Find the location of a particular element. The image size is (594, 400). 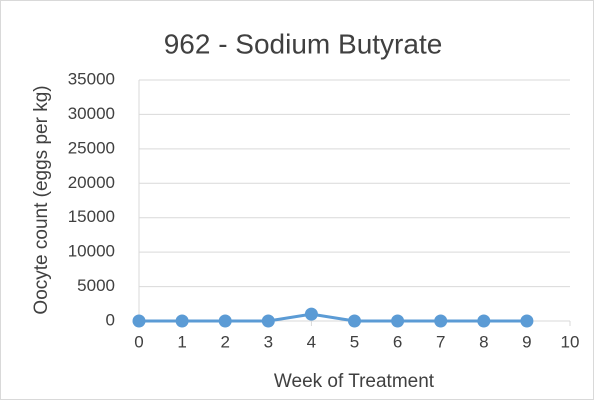

y-tick-label: 20000 is located at coordinates (91, 182).